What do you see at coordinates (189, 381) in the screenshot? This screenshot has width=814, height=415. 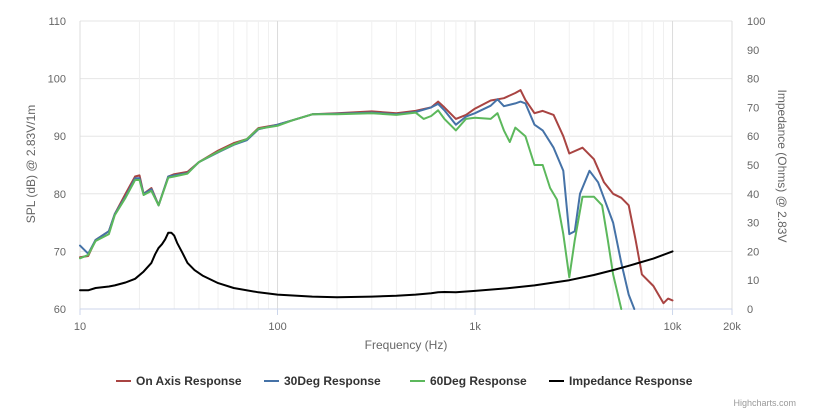 I see `legend-label: On Axis Response` at bounding box center [189, 381].